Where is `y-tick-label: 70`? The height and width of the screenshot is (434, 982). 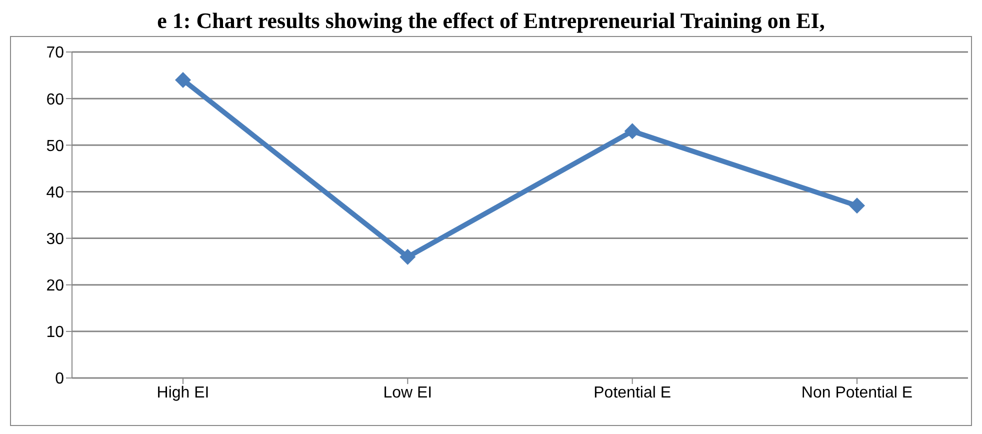
y-tick-label: 70 is located at coordinates (55, 53).